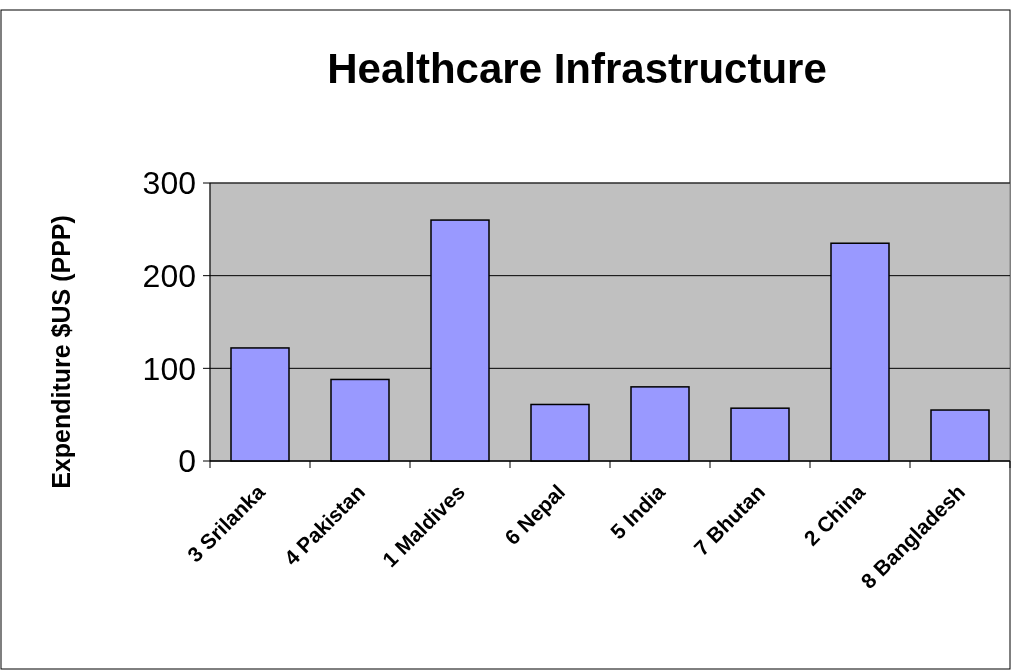 The image size is (1013, 670). I want to click on y-tick-label: 0, so click(187, 461).